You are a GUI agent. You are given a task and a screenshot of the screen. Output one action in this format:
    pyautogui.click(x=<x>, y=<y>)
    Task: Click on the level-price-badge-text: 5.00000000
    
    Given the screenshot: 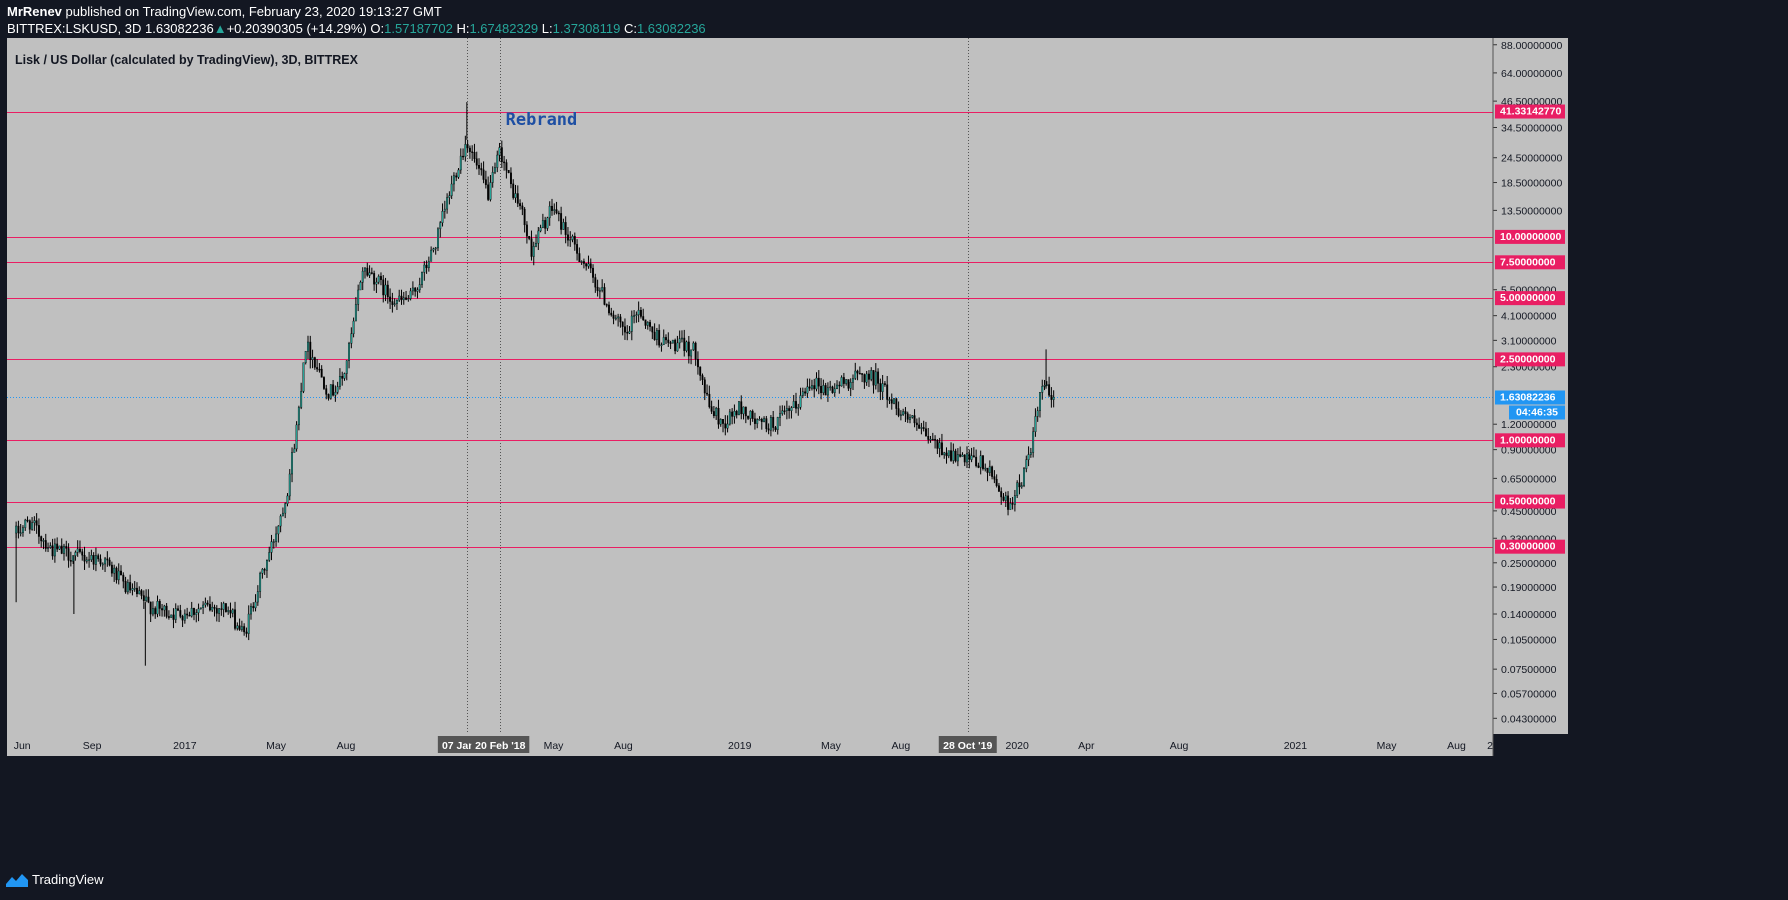 What is the action you would take?
    pyautogui.click(x=1528, y=298)
    